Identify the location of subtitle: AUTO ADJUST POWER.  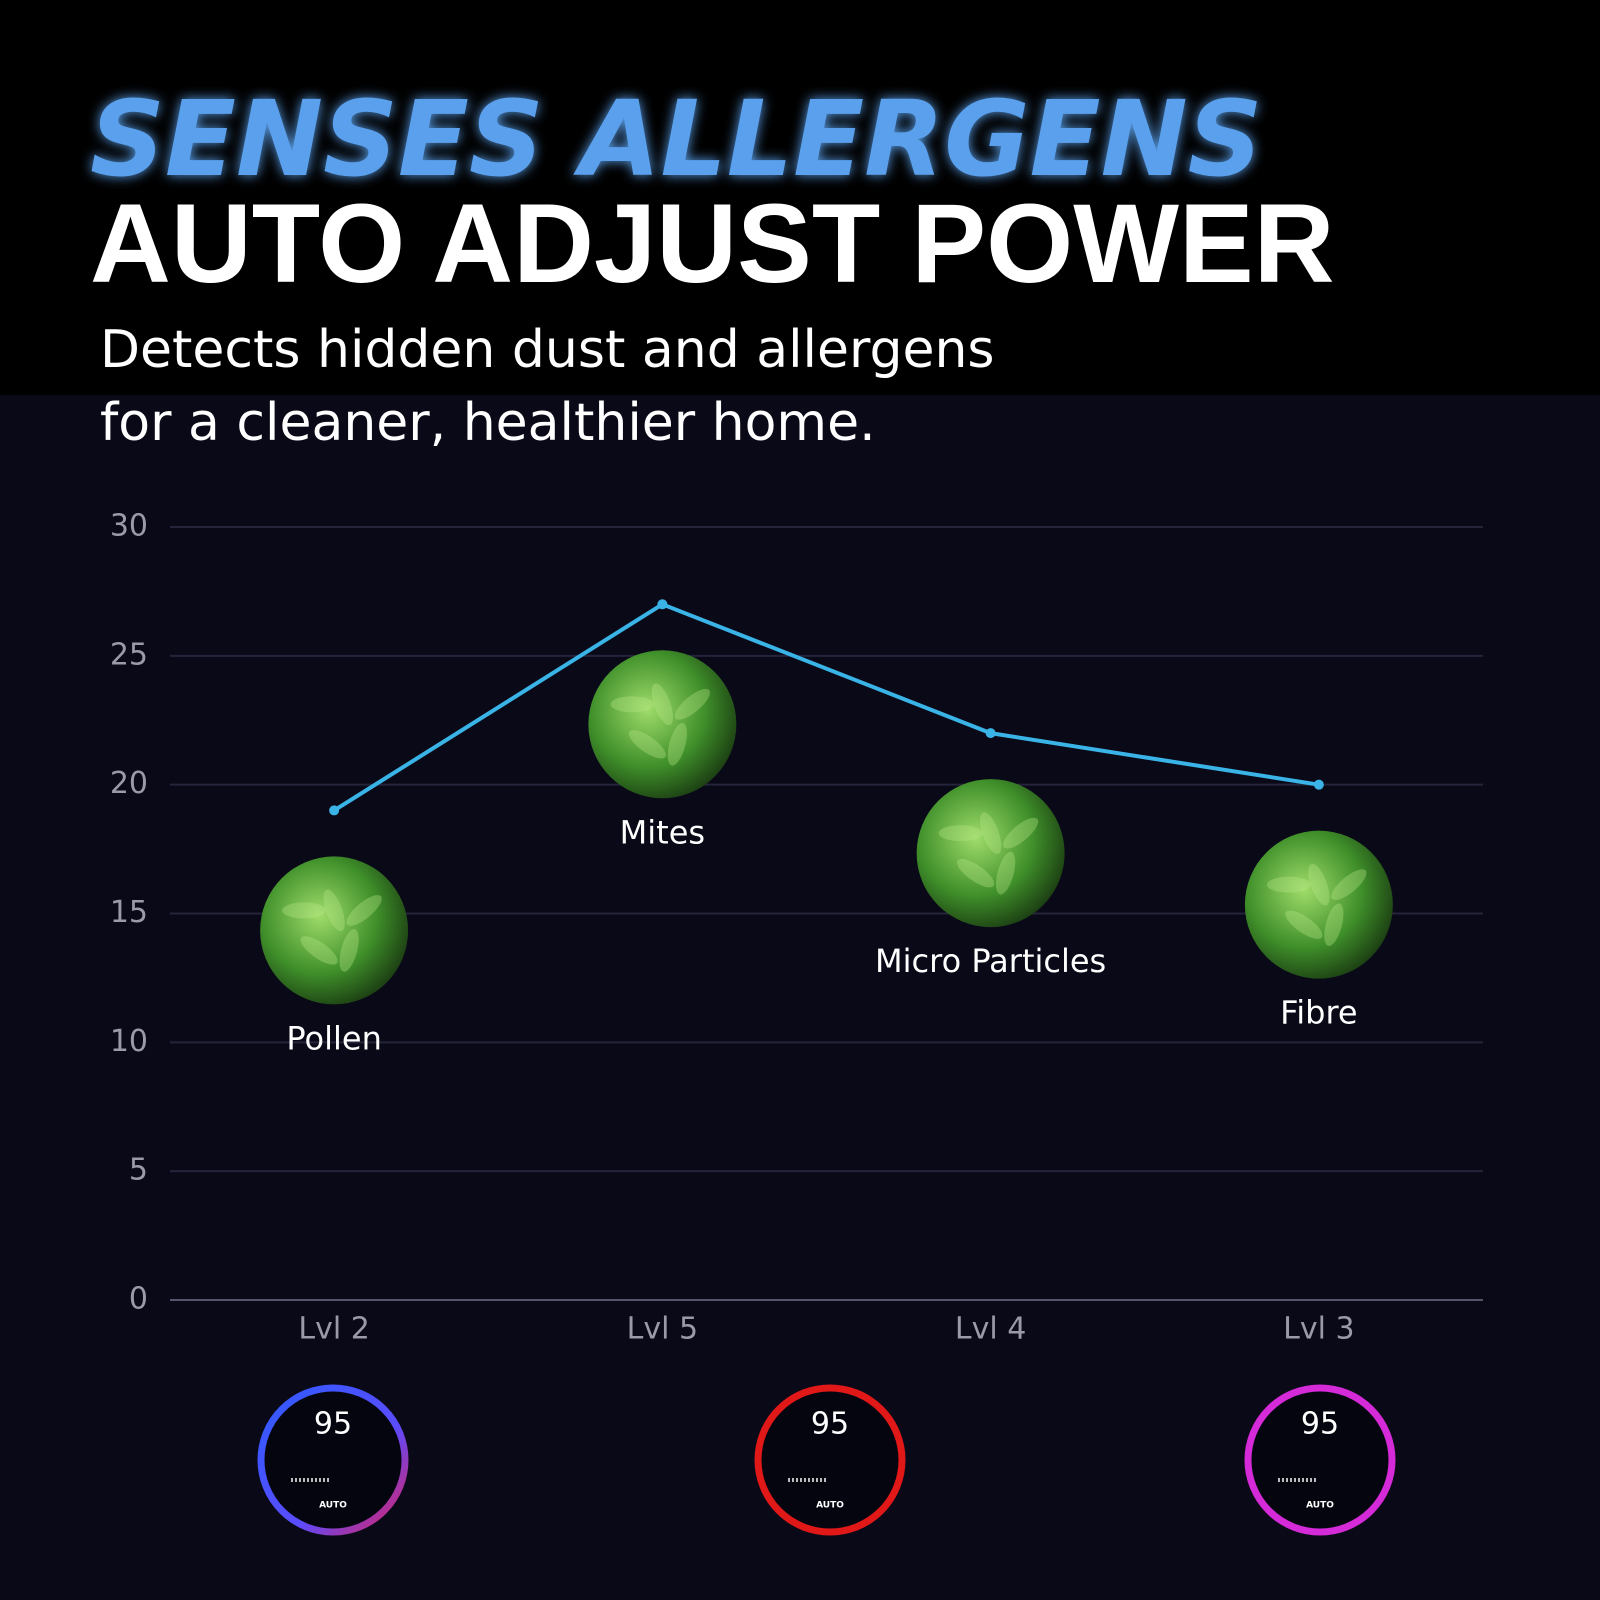
(712, 243).